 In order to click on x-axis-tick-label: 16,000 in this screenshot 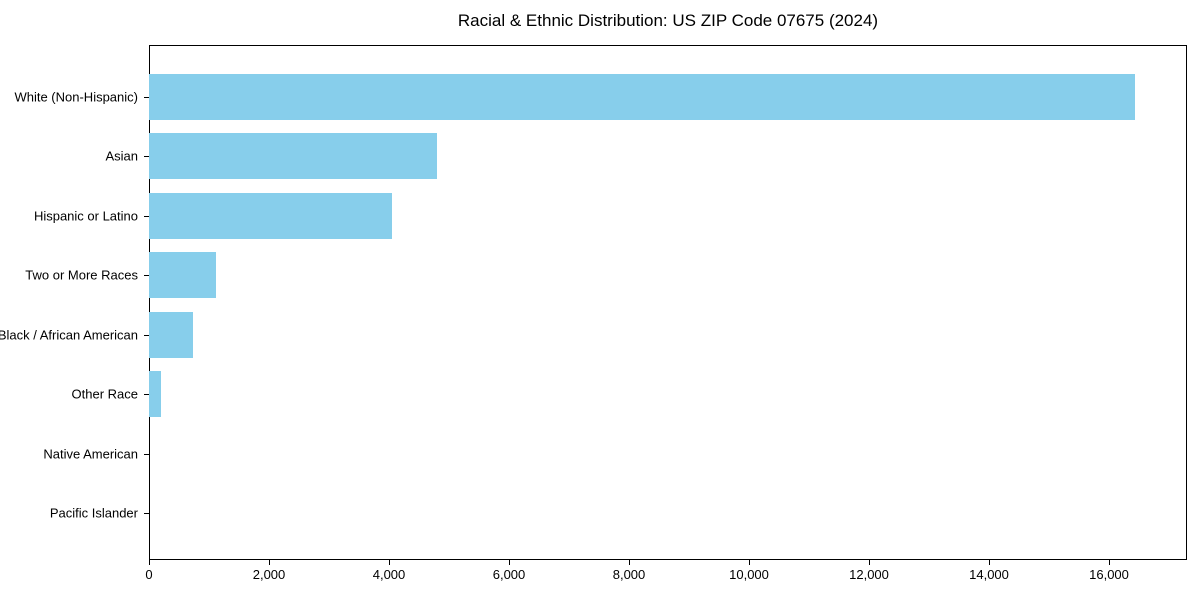, I will do `click(1109, 574)`.